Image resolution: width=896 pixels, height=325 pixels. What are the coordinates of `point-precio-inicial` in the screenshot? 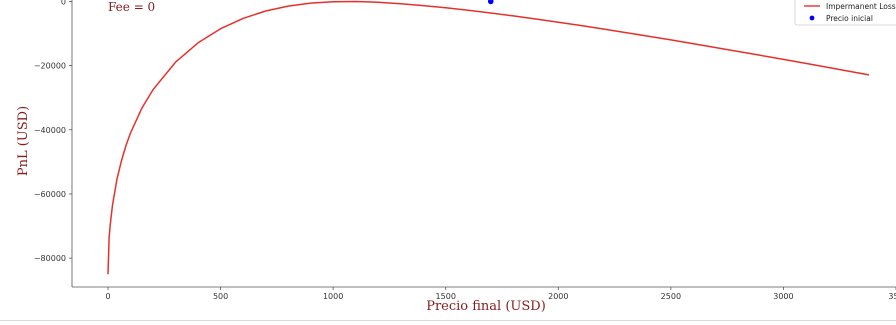 It's located at (490, 2).